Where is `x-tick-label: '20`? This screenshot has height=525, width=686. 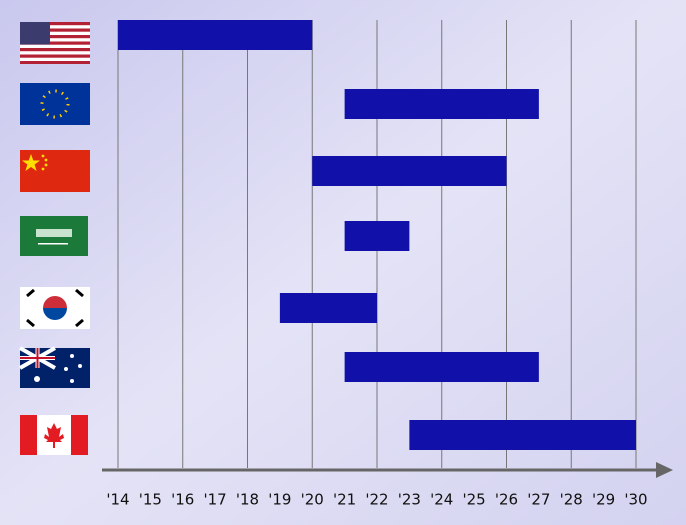 x-tick-label: '20 is located at coordinates (312, 500).